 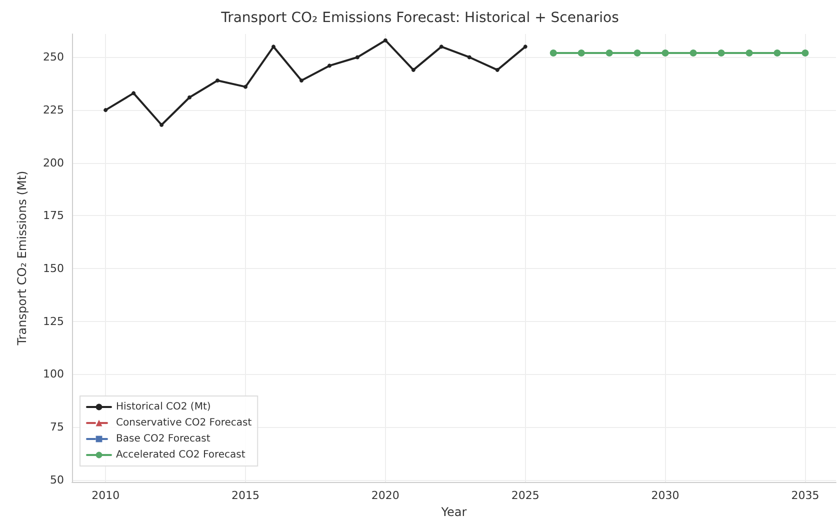 What do you see at coordinates (53, 215) in the screenshot?
I see `y-tick-label: 175` at bounding box center [53, 215].